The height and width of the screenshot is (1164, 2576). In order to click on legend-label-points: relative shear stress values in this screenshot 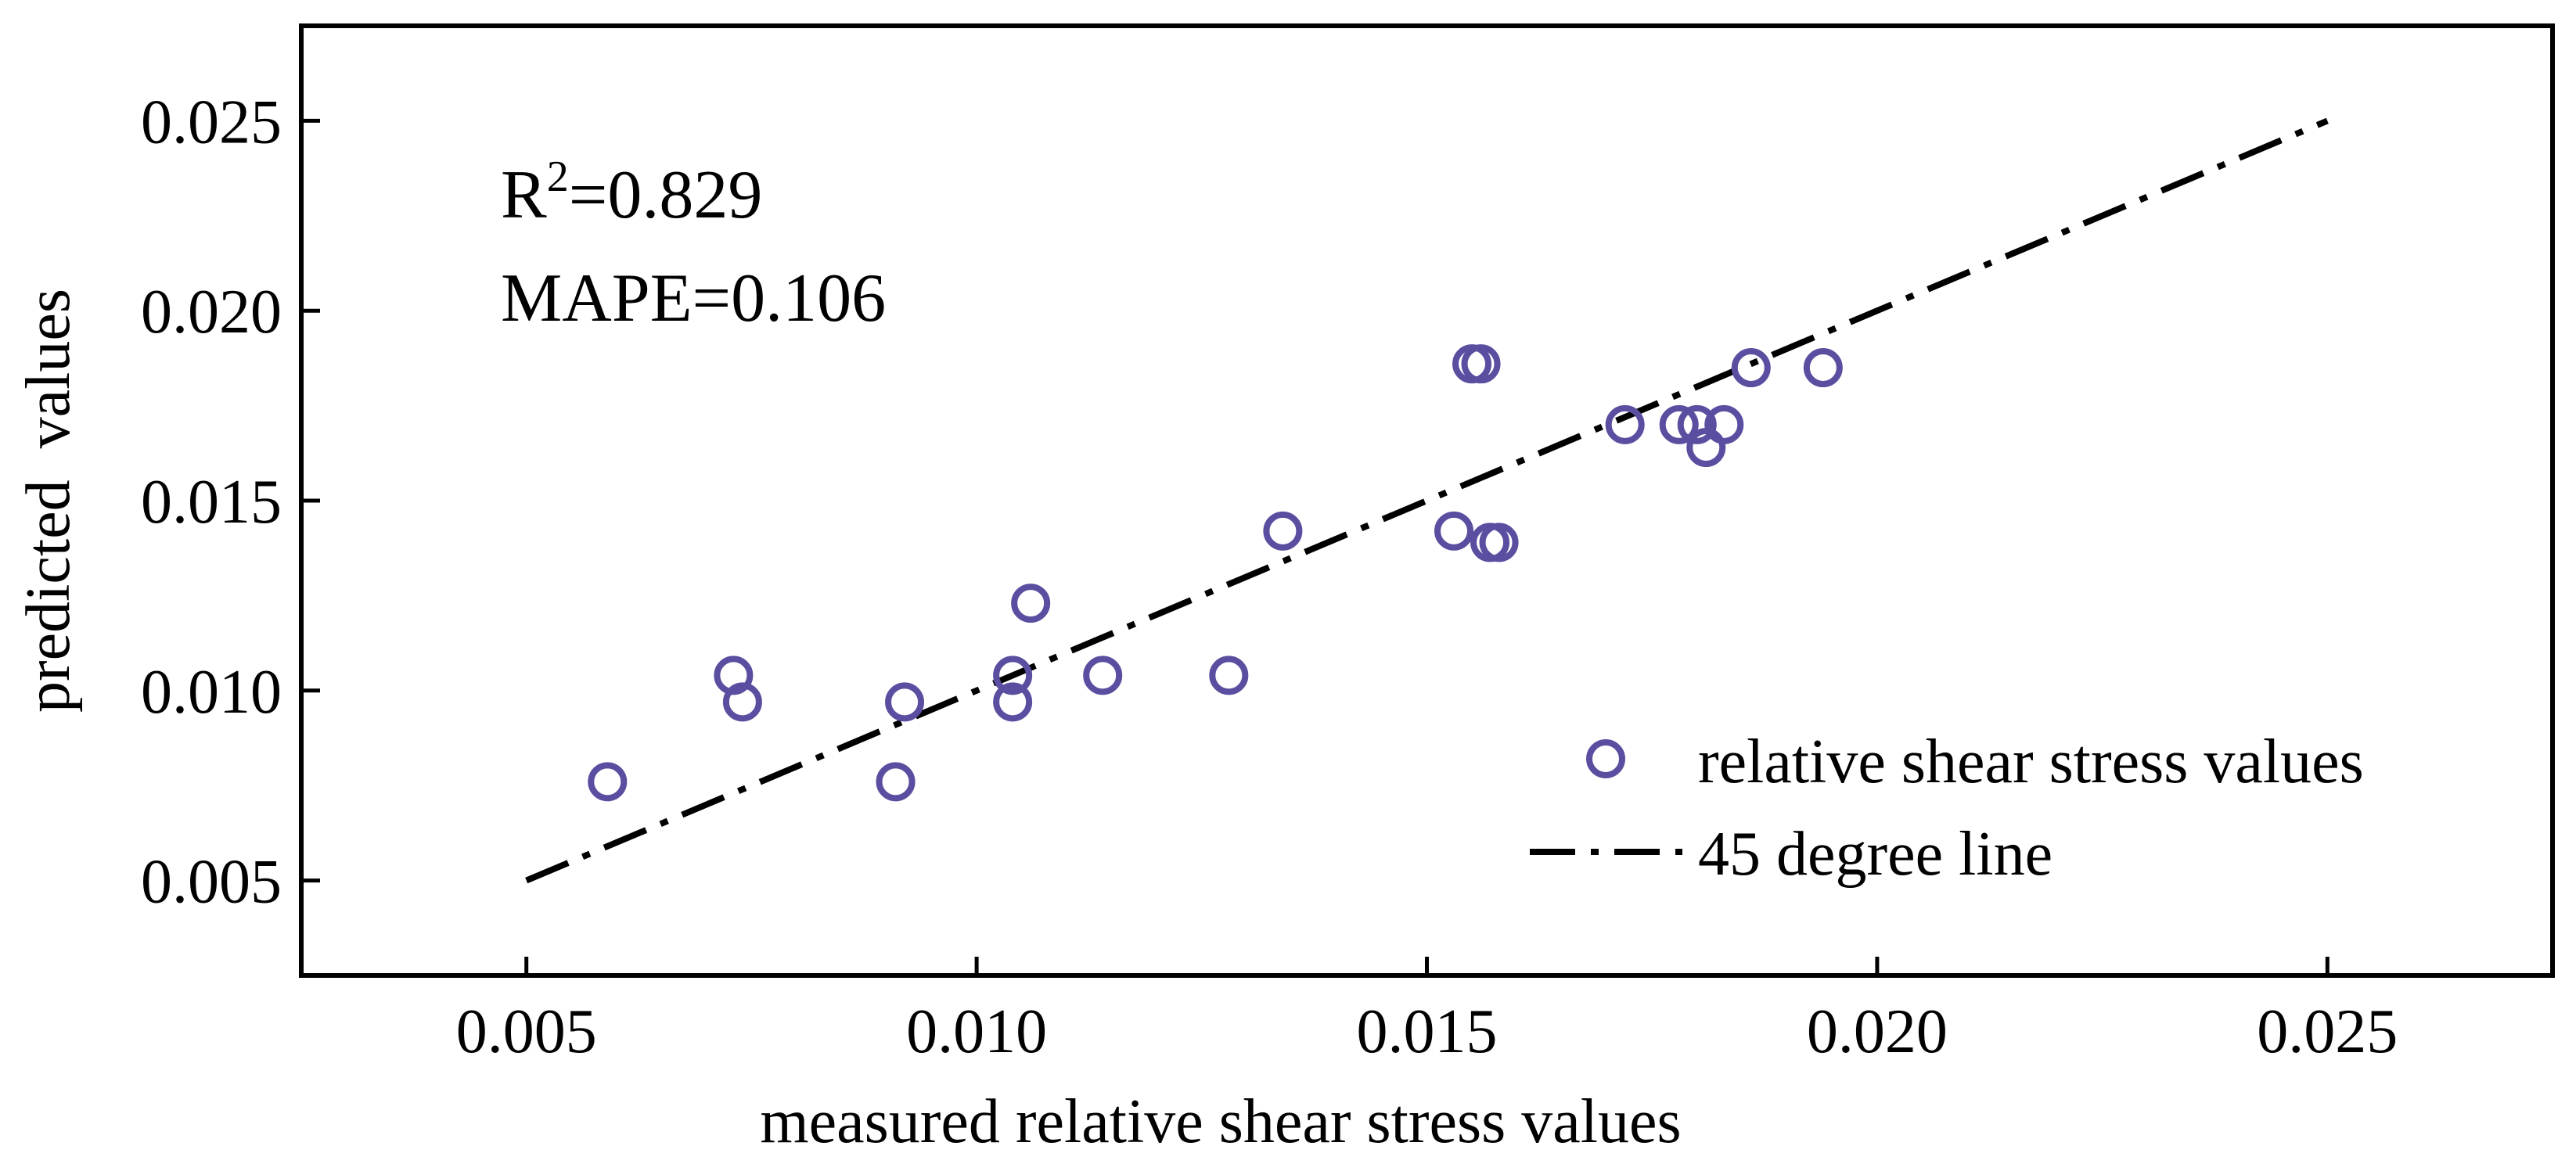, I will do `click(2031, 762)`.